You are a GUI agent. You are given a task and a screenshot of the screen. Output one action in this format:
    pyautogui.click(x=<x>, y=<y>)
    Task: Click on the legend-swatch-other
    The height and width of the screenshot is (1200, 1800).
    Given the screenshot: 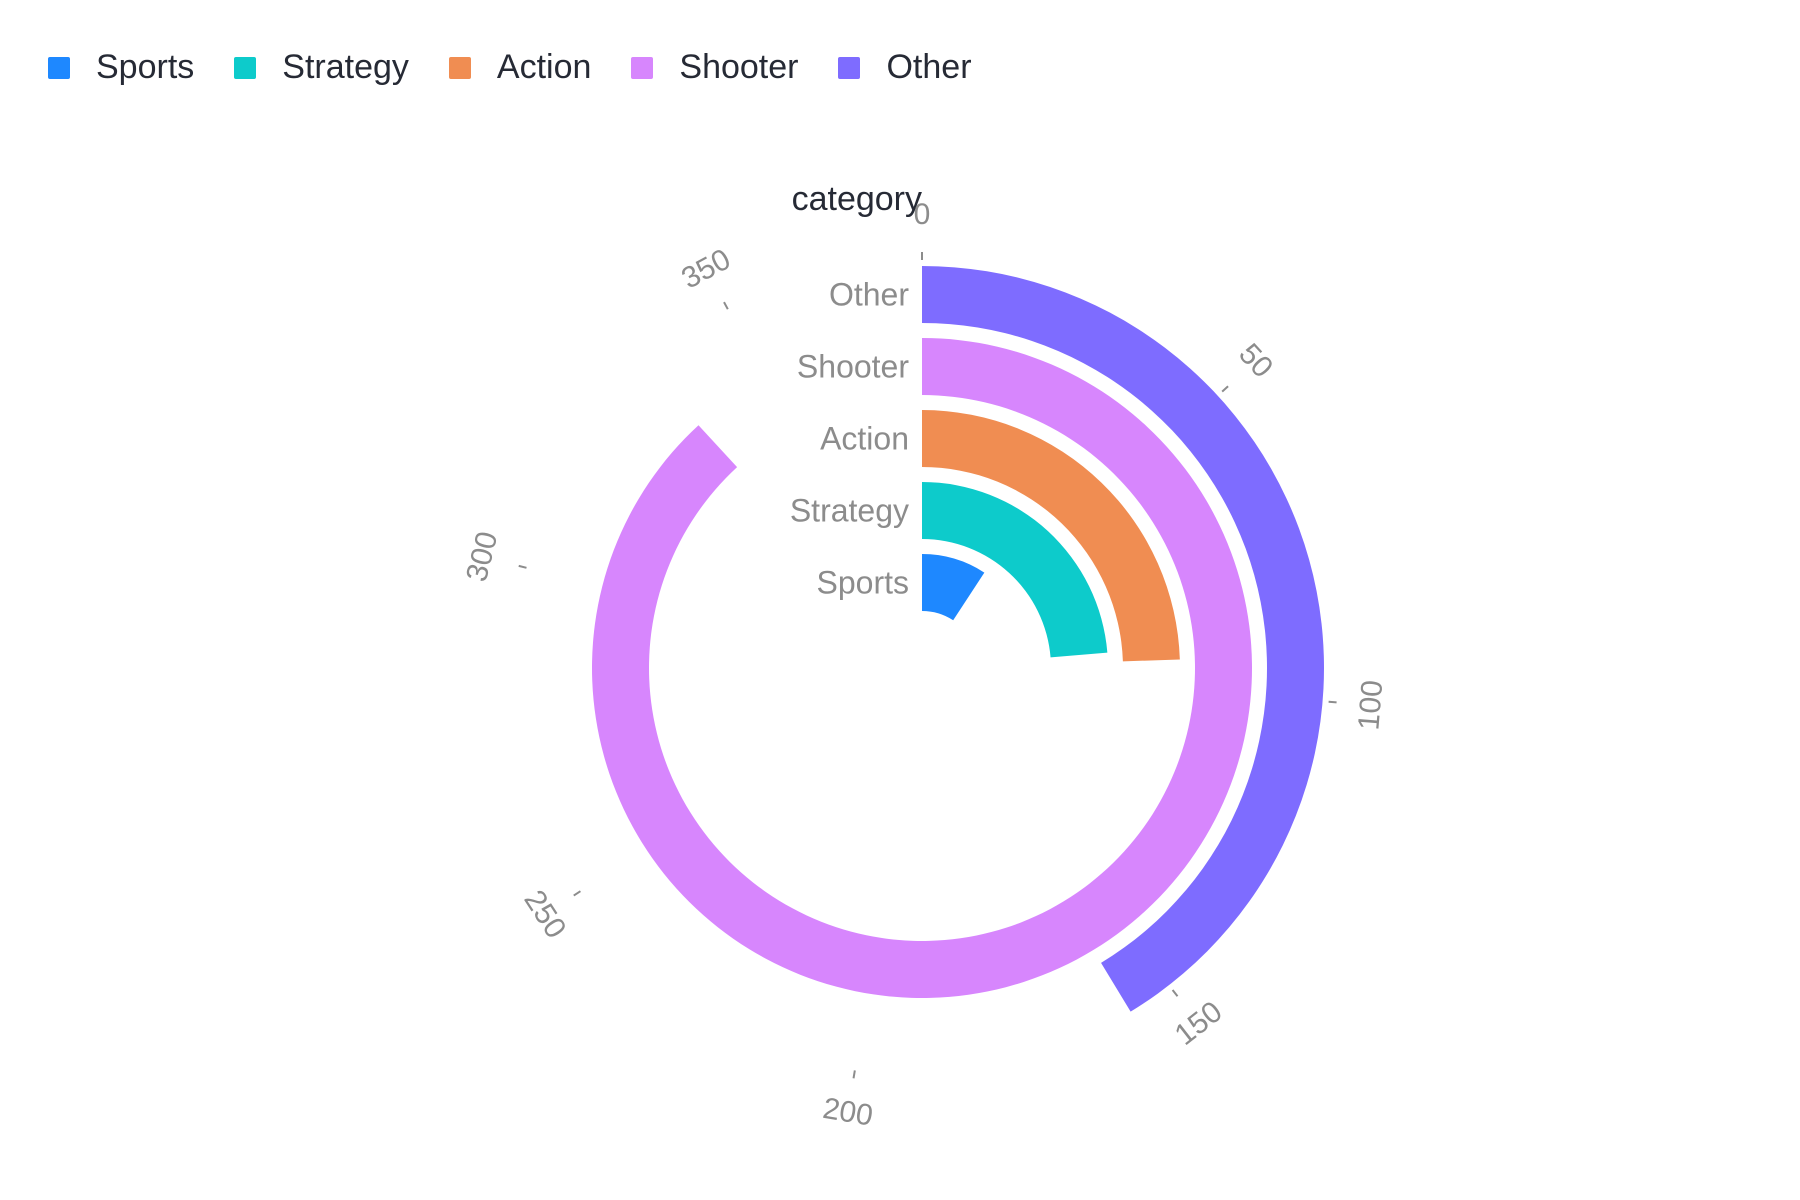 What is the action you would take?
    pyautogui.click(x=849, y=67)
    